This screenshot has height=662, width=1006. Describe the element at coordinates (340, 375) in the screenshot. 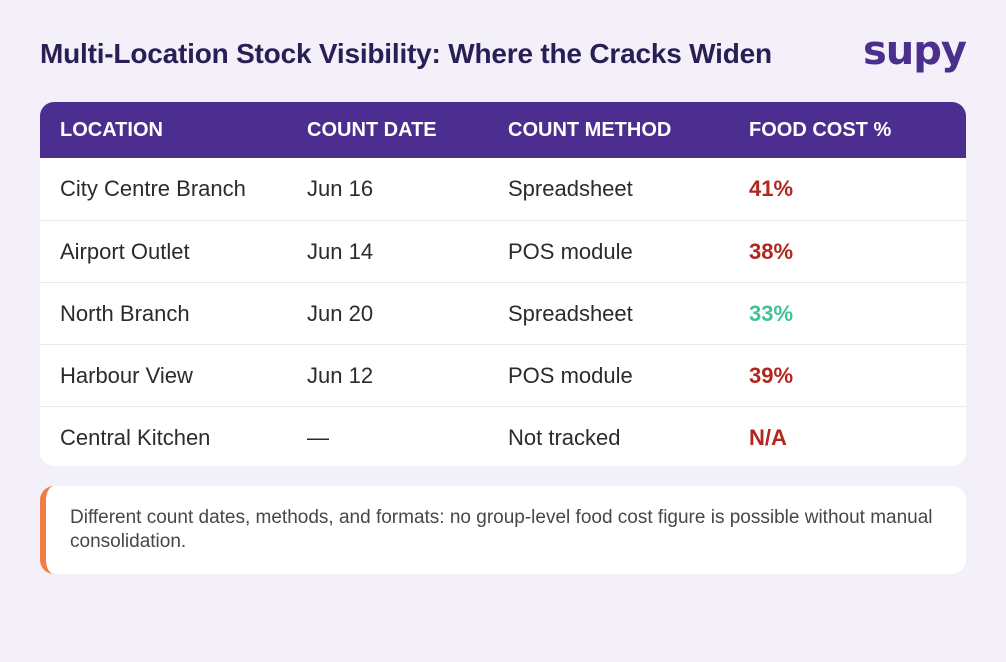

I see `cell-count-date: Jun 12` at that location.